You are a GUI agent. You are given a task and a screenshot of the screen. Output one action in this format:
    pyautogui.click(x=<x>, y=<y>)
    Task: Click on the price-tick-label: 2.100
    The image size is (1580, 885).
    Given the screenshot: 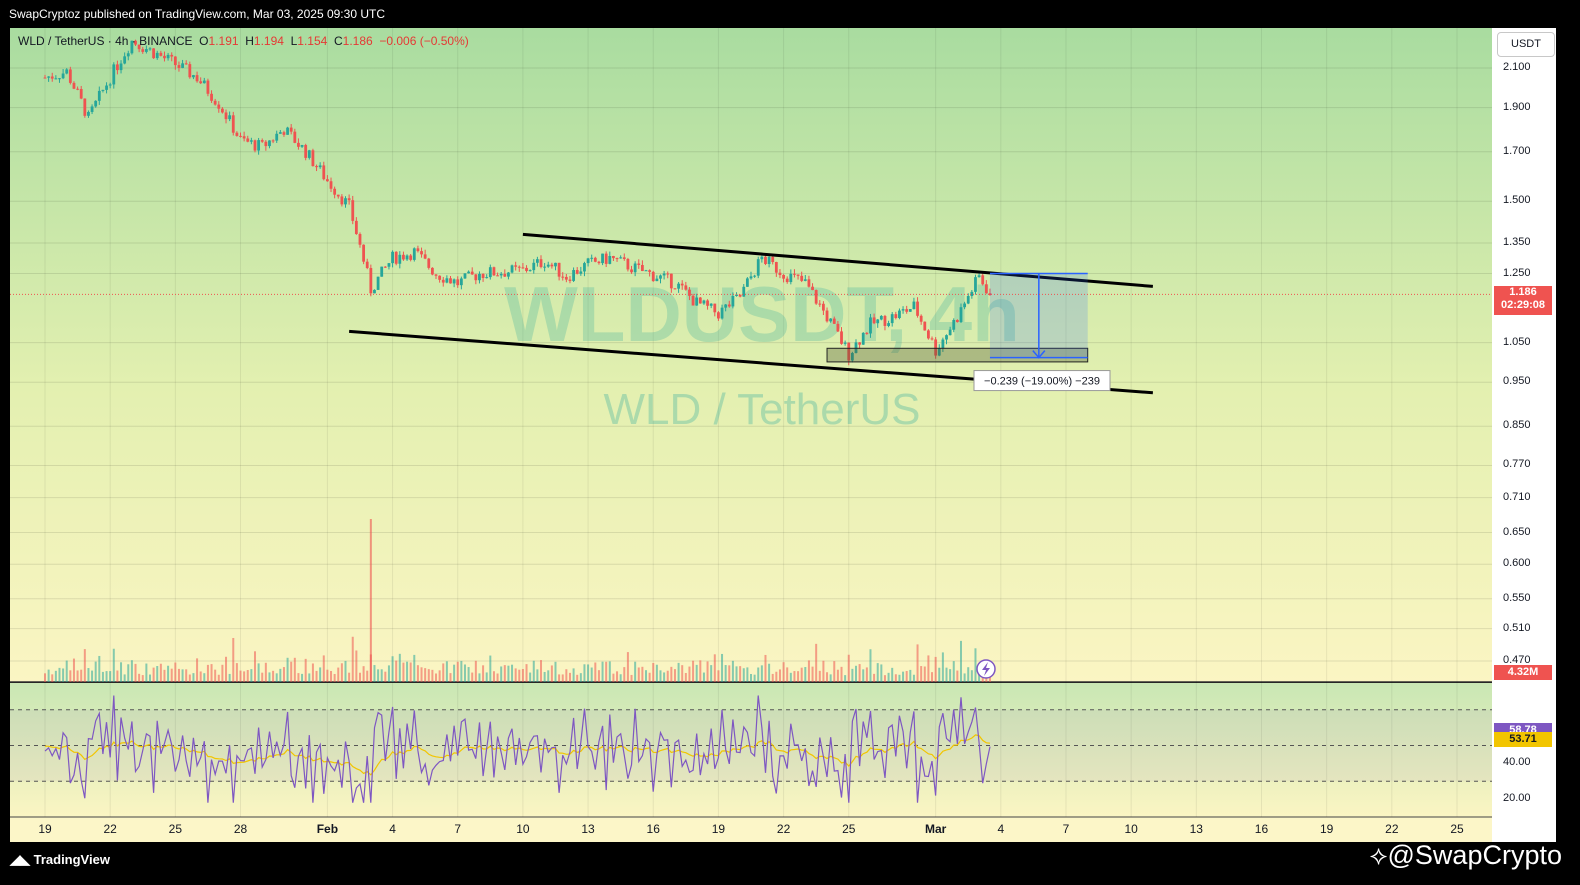 What is the action you would take?
    pyautogui.click(x=1517, y=67)
    